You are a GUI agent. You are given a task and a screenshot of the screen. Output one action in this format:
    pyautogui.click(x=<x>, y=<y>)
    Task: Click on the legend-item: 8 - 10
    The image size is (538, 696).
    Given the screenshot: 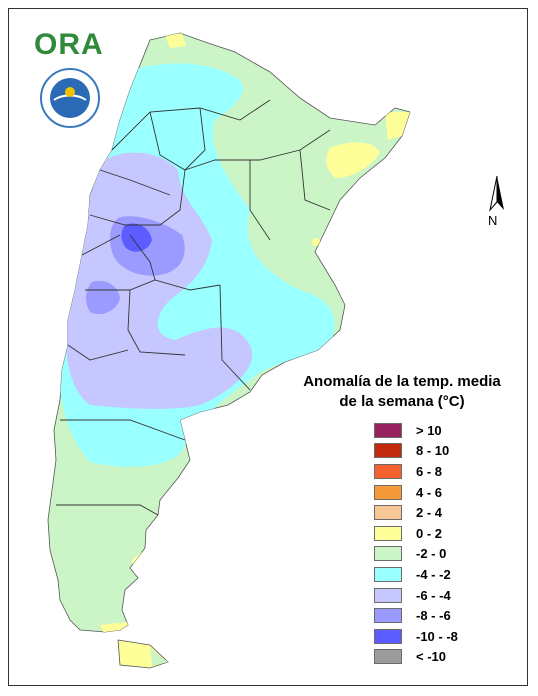 What is the action you would take?
    pyautogui.click(x=416, y=451)
    